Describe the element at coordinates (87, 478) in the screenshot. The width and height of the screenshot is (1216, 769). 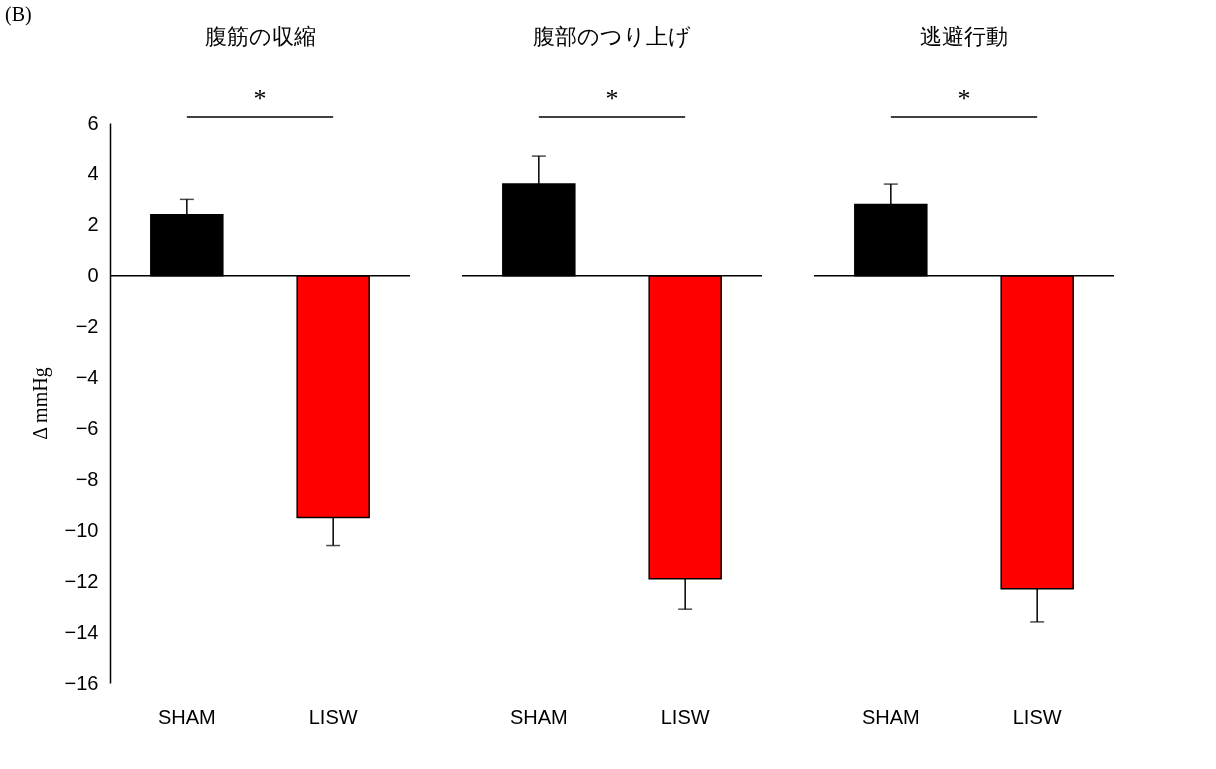
I see `y-tick-label: −8` at that location.